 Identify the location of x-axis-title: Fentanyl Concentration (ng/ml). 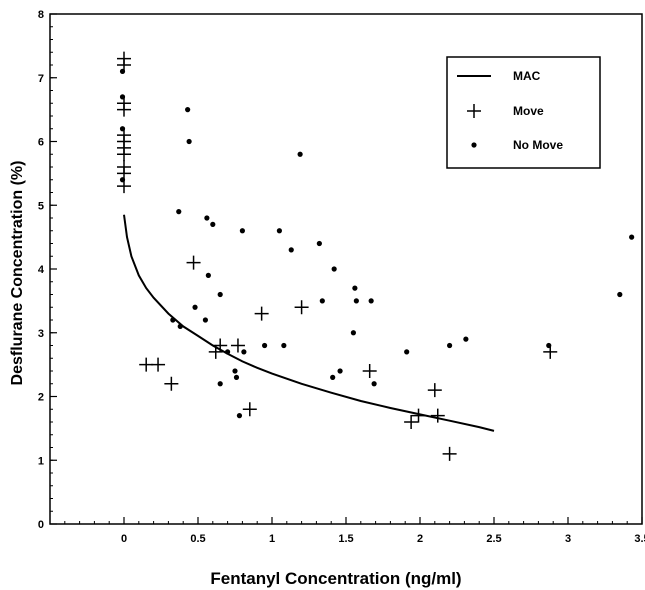
(335, 578).